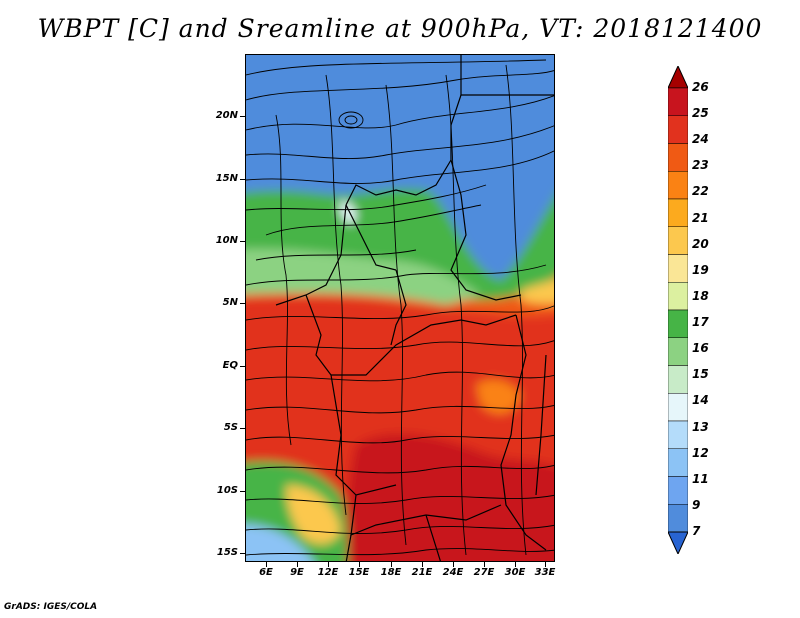  What do you see at coordinates (227, 552) in the screenshot?
I see `lat-label-15s: 15S` at bounding box center [227, 552].